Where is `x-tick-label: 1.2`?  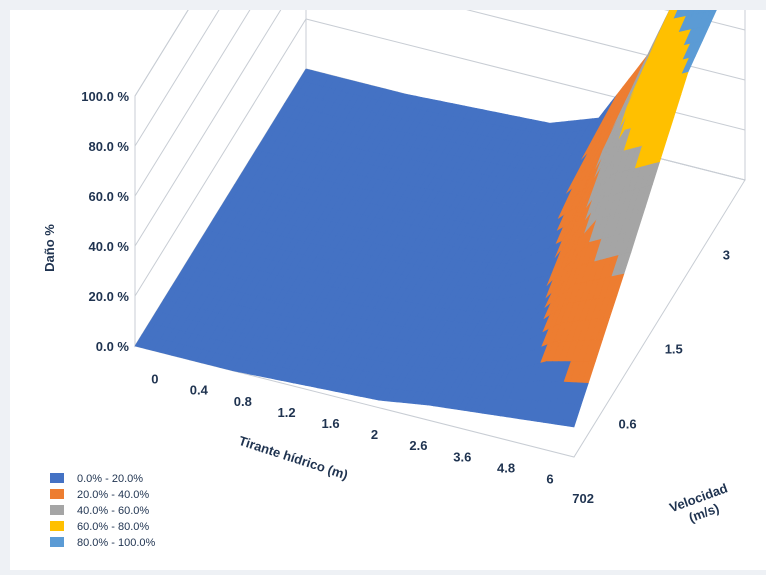
x-tick-label: 1.2 is located at coordinates (287, 412).